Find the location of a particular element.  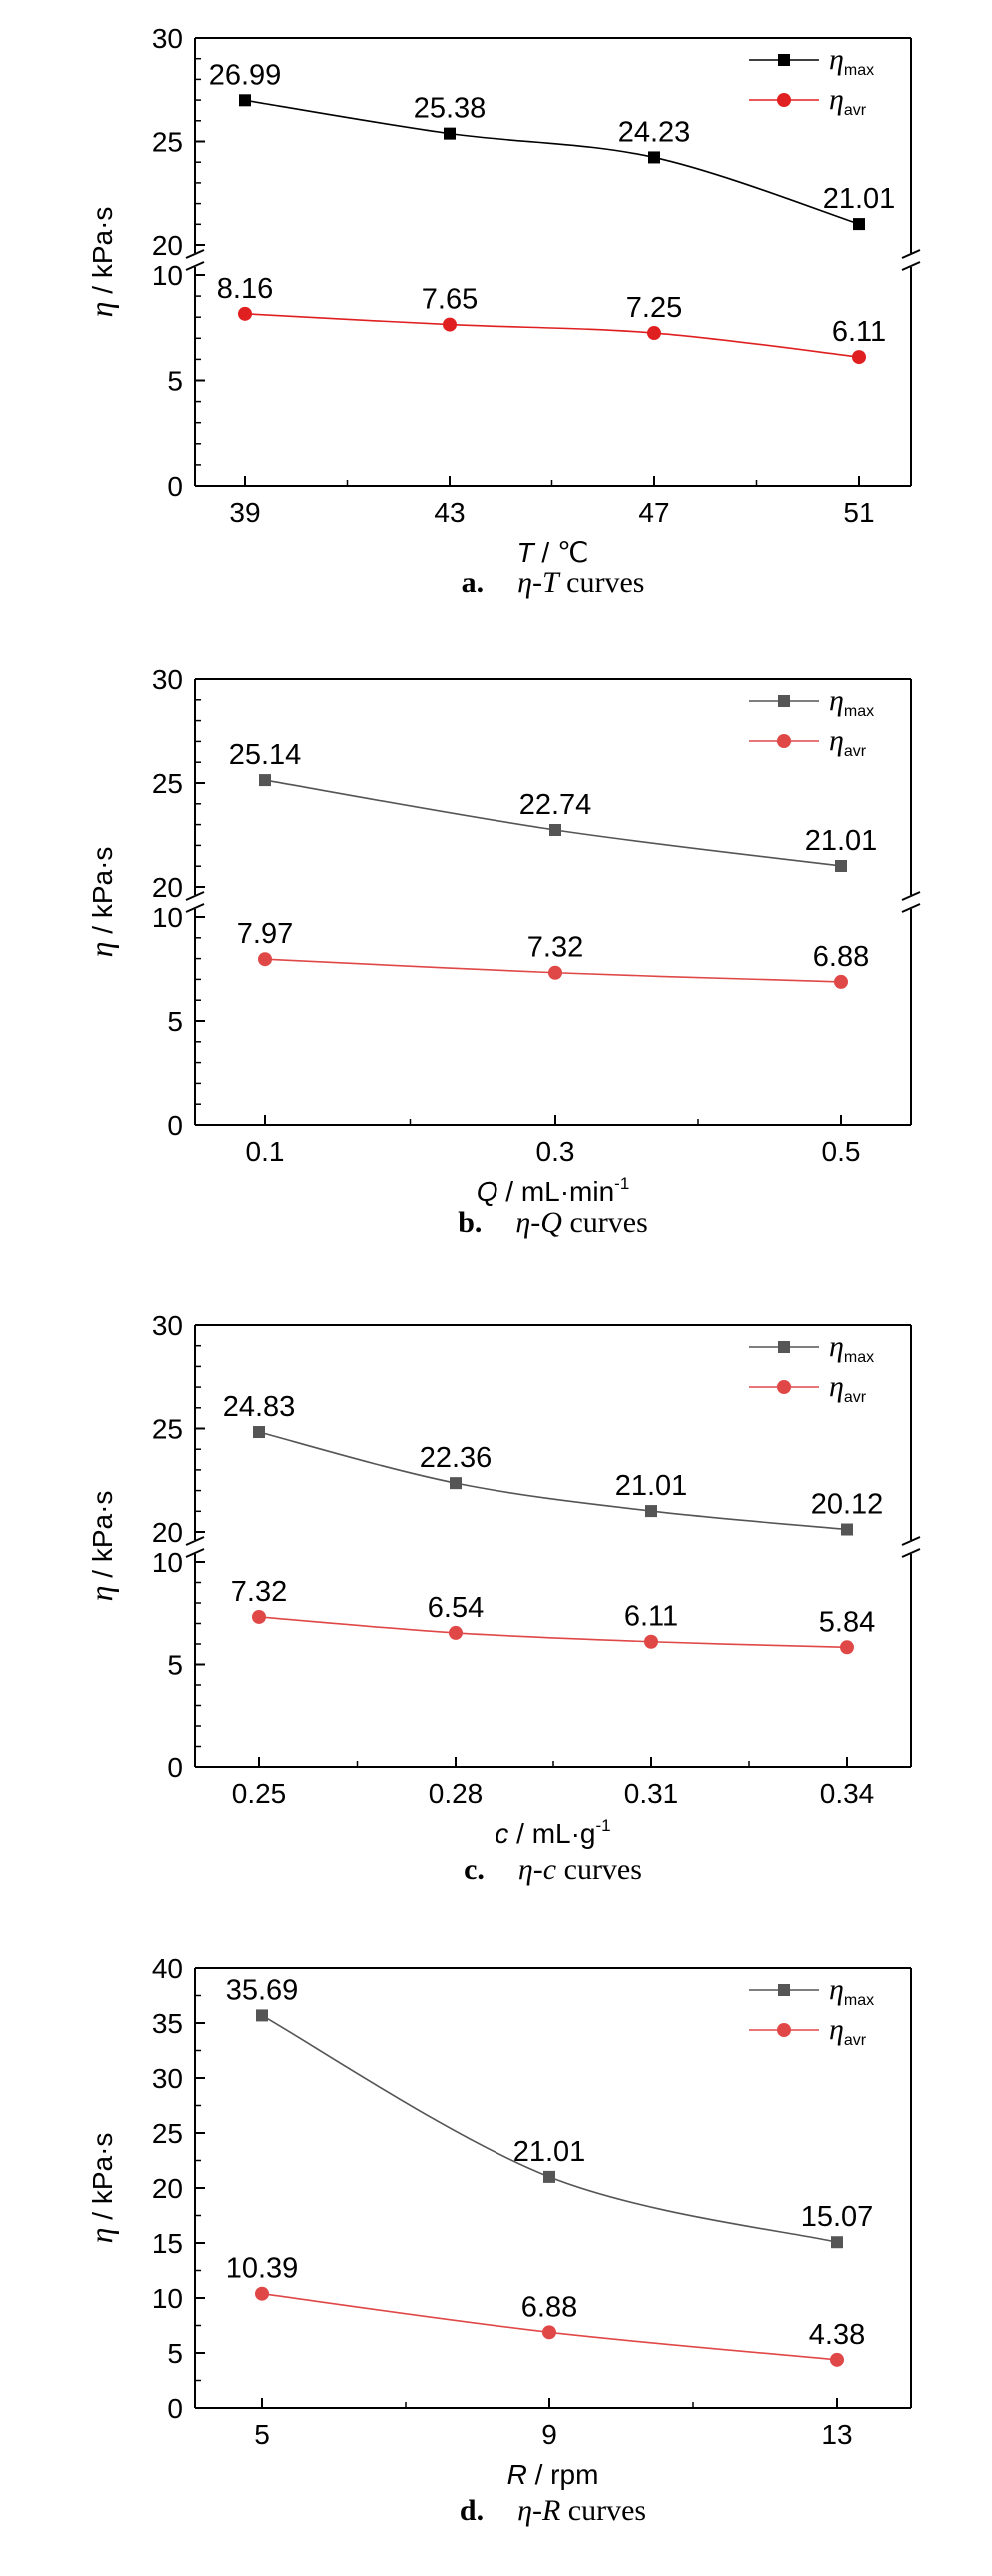

y-tick-label: 35 is located at coordinates (167, 2023).